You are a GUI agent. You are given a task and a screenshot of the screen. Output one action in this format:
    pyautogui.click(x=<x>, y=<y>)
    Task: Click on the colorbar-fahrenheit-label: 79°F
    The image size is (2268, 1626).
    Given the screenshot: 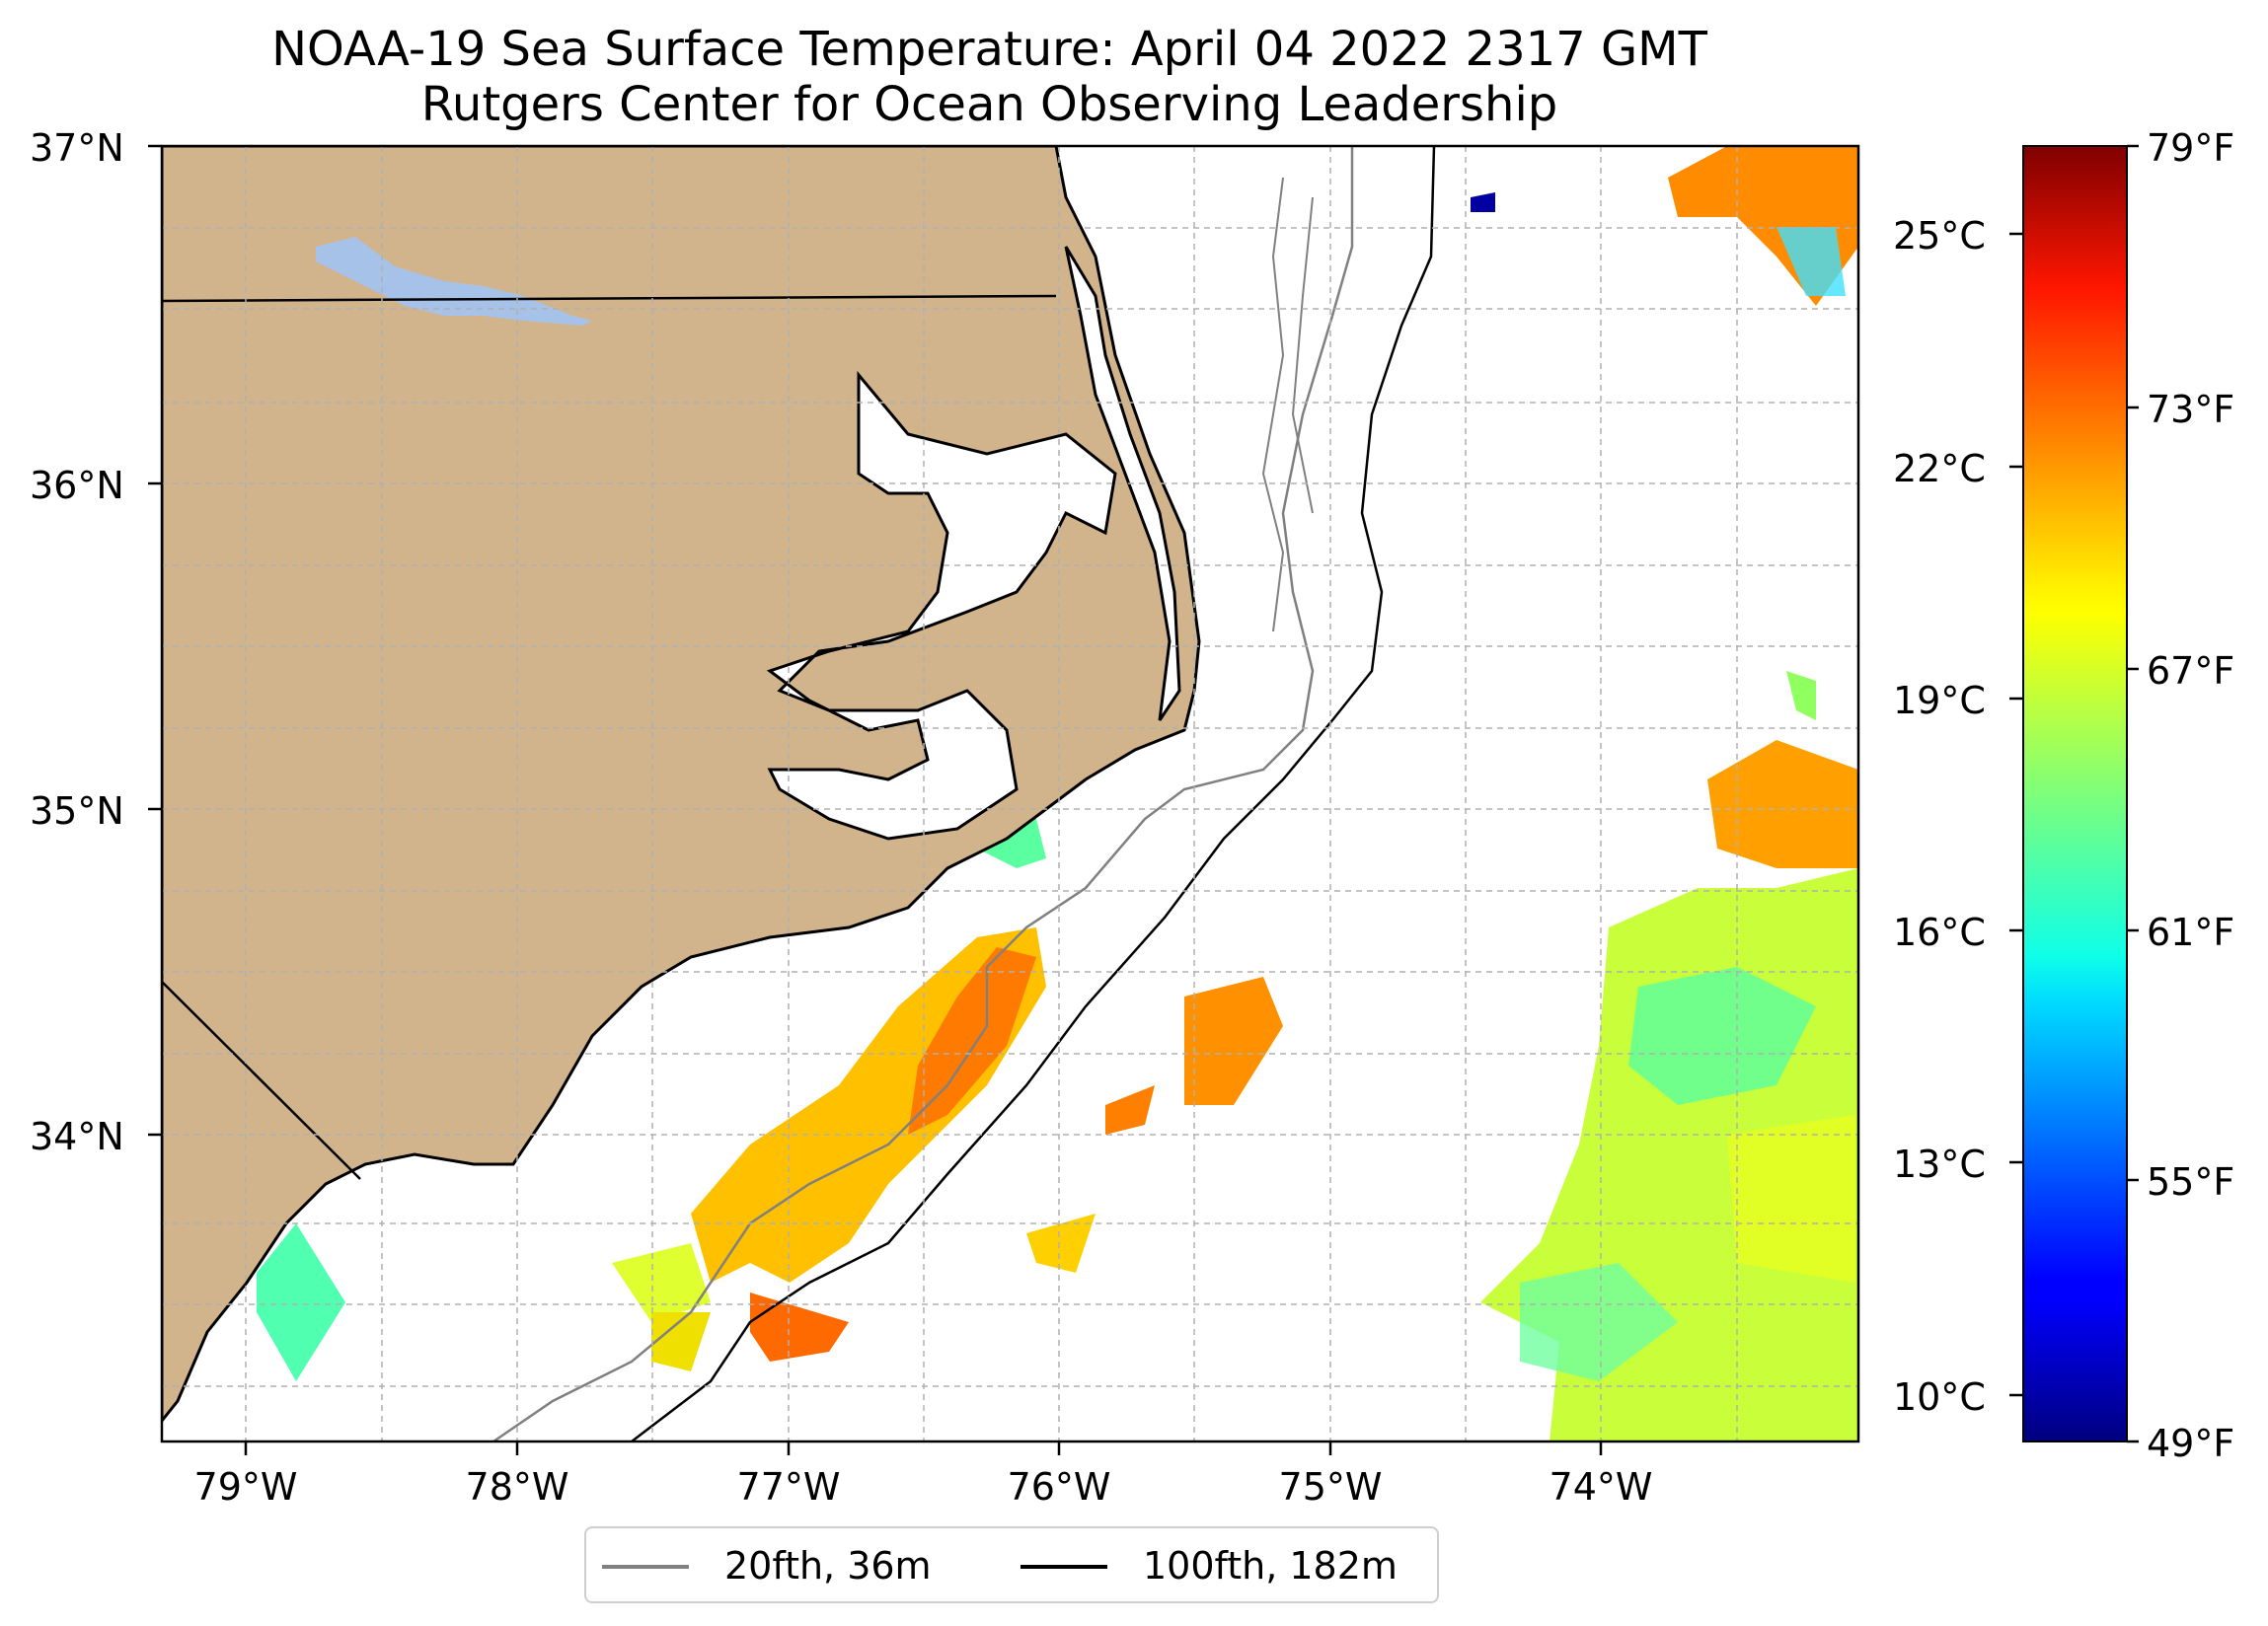 What is the action you would take?
    pyautogui.click(x=2191, y=148)
    